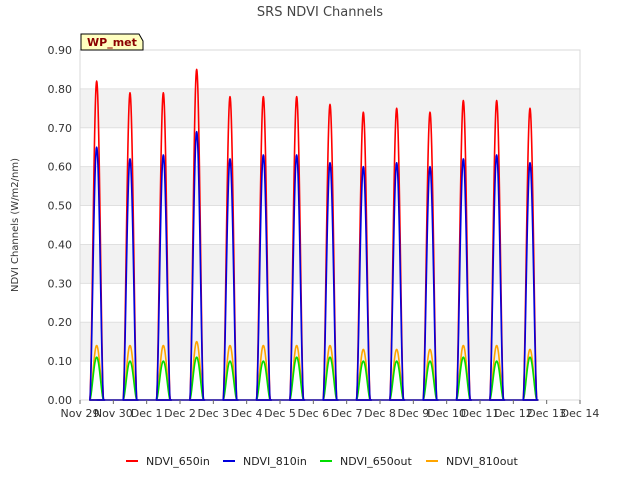  What do you see at coordinates (313, 413) in the screenshot?
I see `x-tick-label: Dec 6` at bounding box center [313, 413].